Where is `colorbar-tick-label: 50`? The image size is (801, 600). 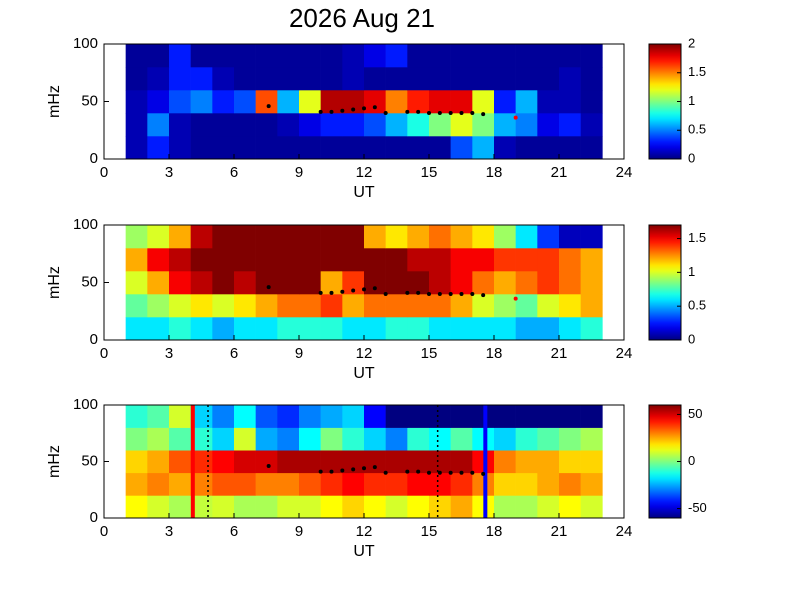
colorbar-tick-label: 50 is located at coordinates (695, 413).